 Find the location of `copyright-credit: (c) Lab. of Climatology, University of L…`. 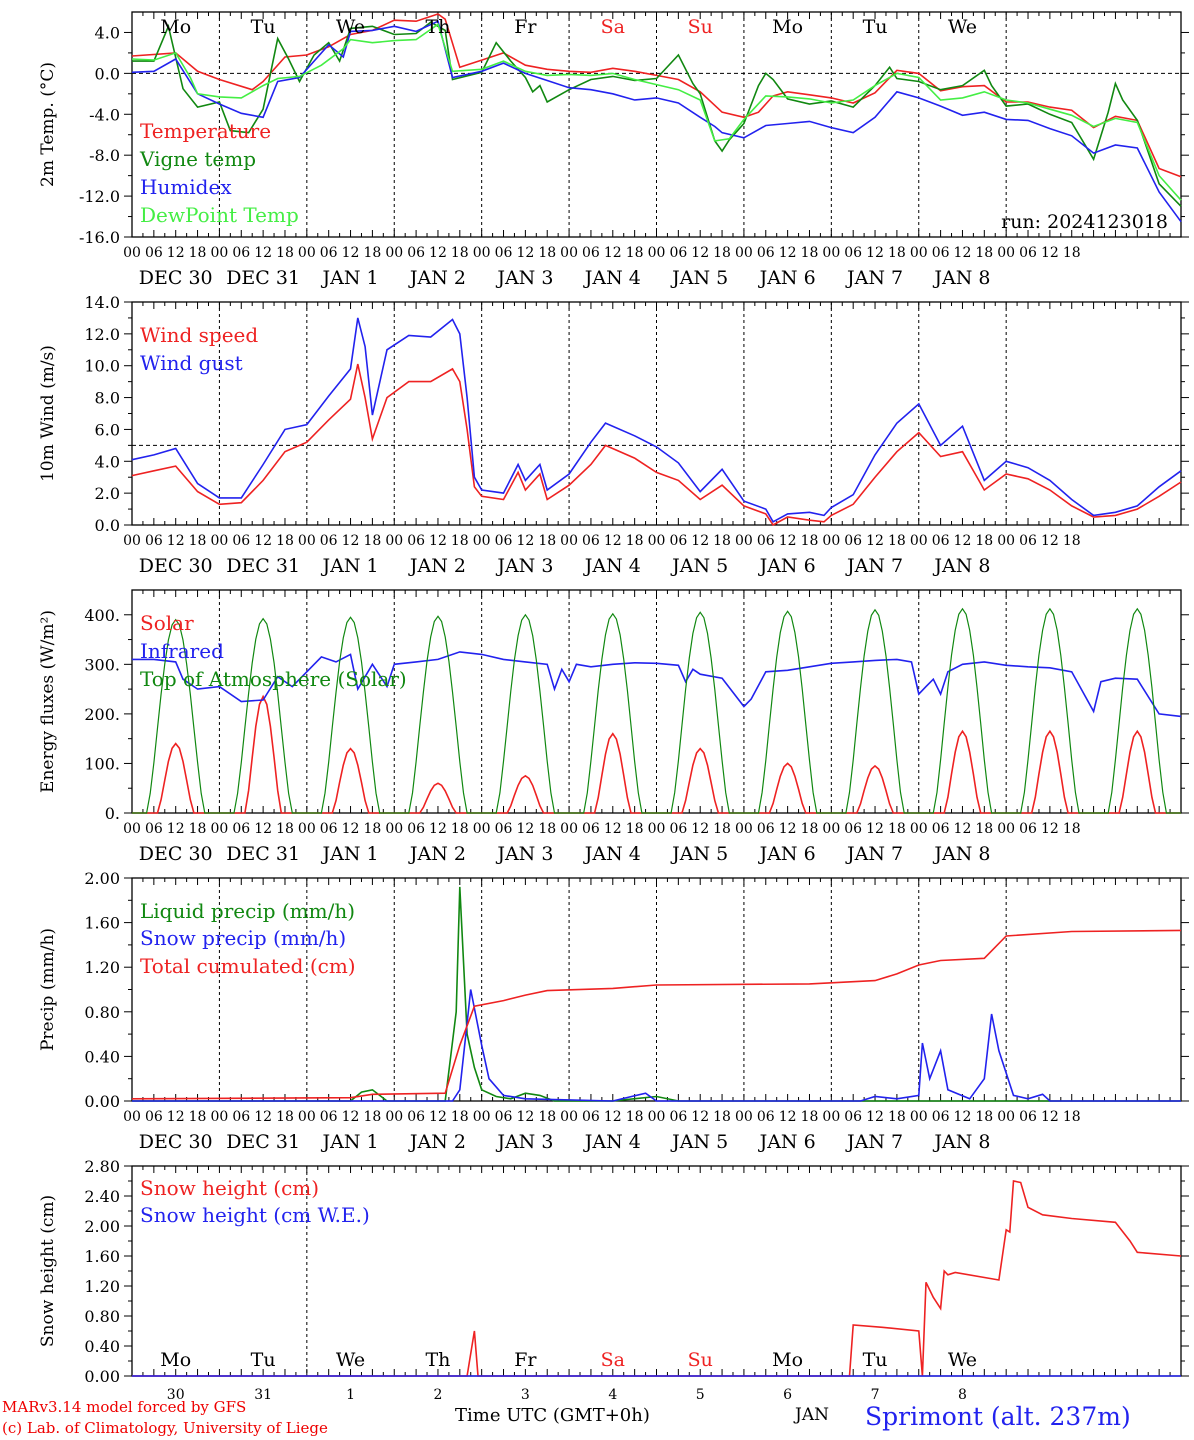

copyright-credit: (c) Lab. of Climatology, University of L… is located at coordinates (165, 1428).